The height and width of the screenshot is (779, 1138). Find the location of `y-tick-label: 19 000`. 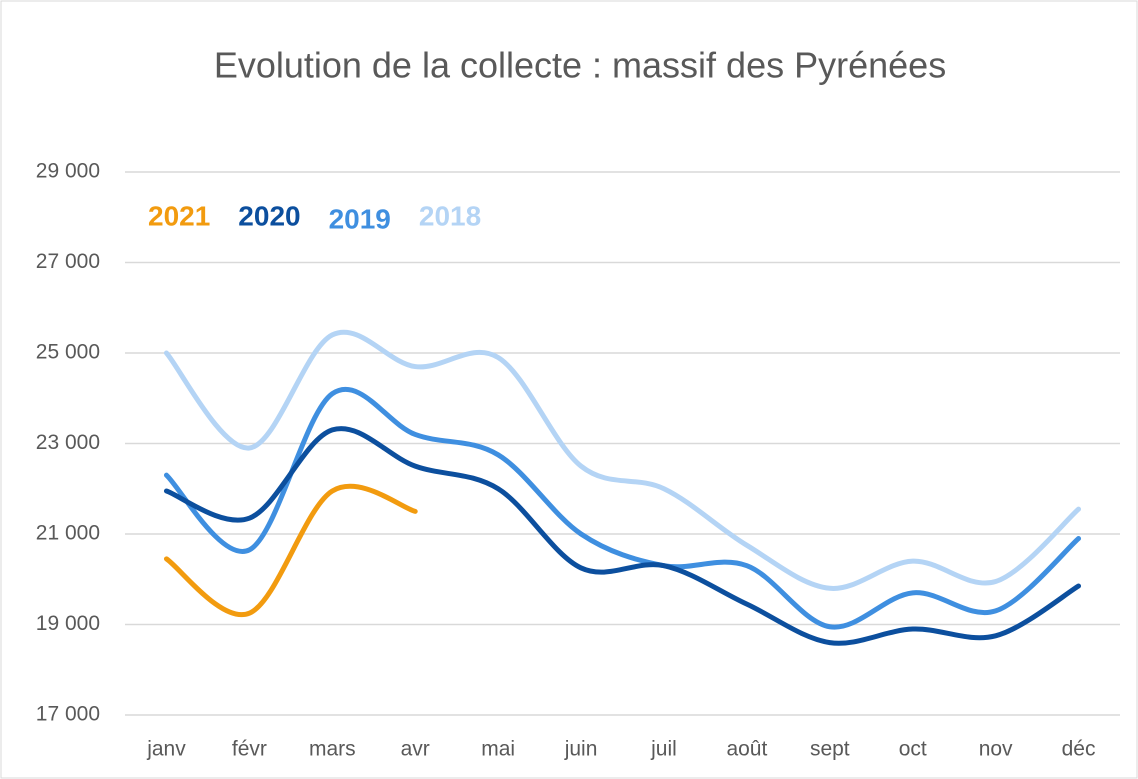

y-tick-label: 19 000 is located at coordinates (68, 623).